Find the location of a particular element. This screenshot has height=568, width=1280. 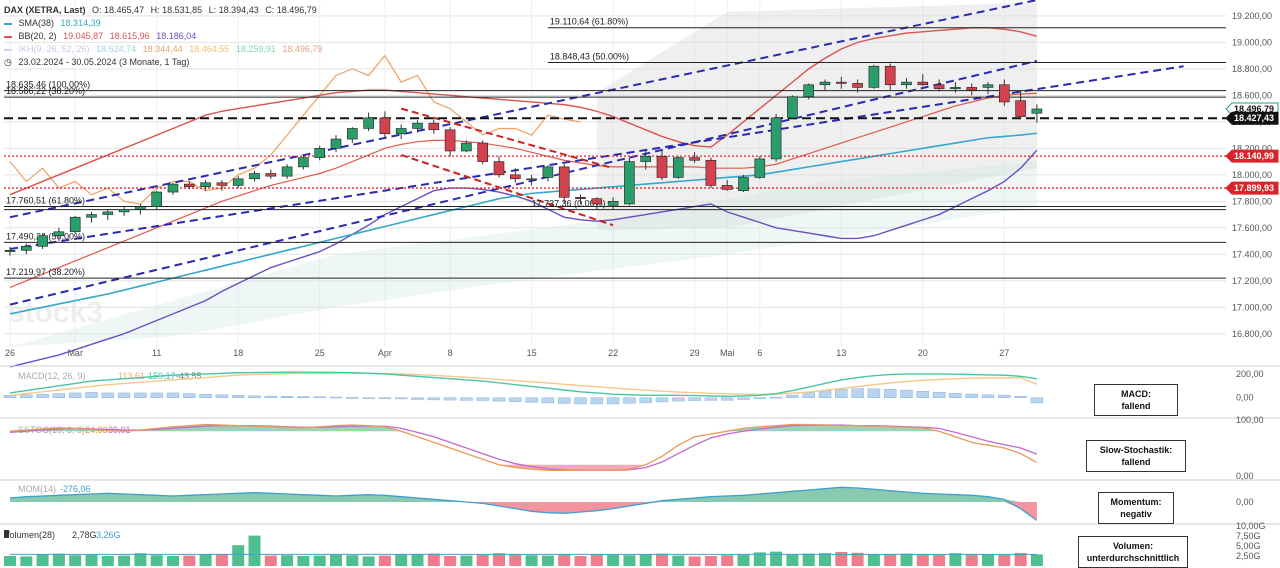

x-tick-label: 22 is located at coordinates (613, 353).